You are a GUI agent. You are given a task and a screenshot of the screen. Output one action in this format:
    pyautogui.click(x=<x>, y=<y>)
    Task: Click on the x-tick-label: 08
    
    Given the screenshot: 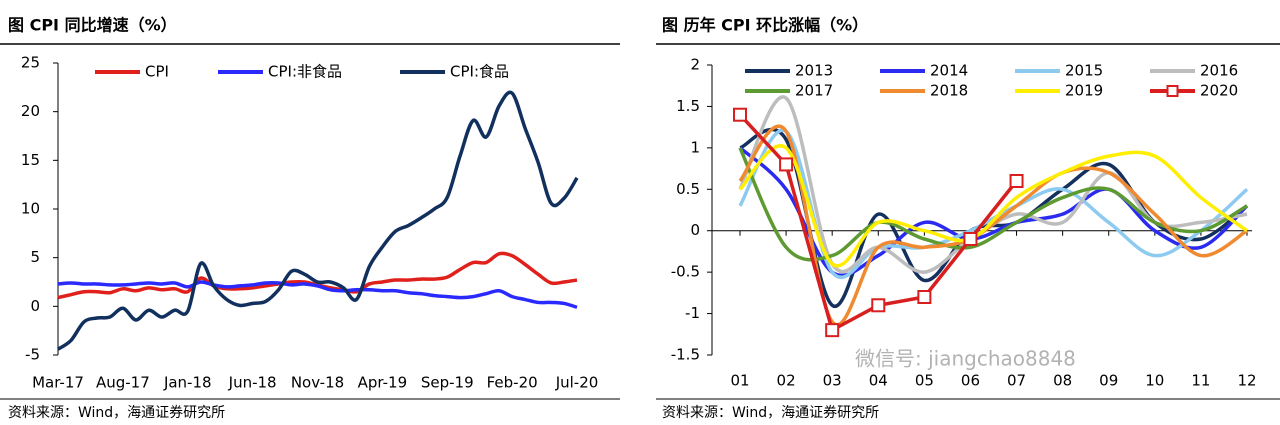 What is the action you would take?
    pyautogui.click(x=1062, y=381)
    